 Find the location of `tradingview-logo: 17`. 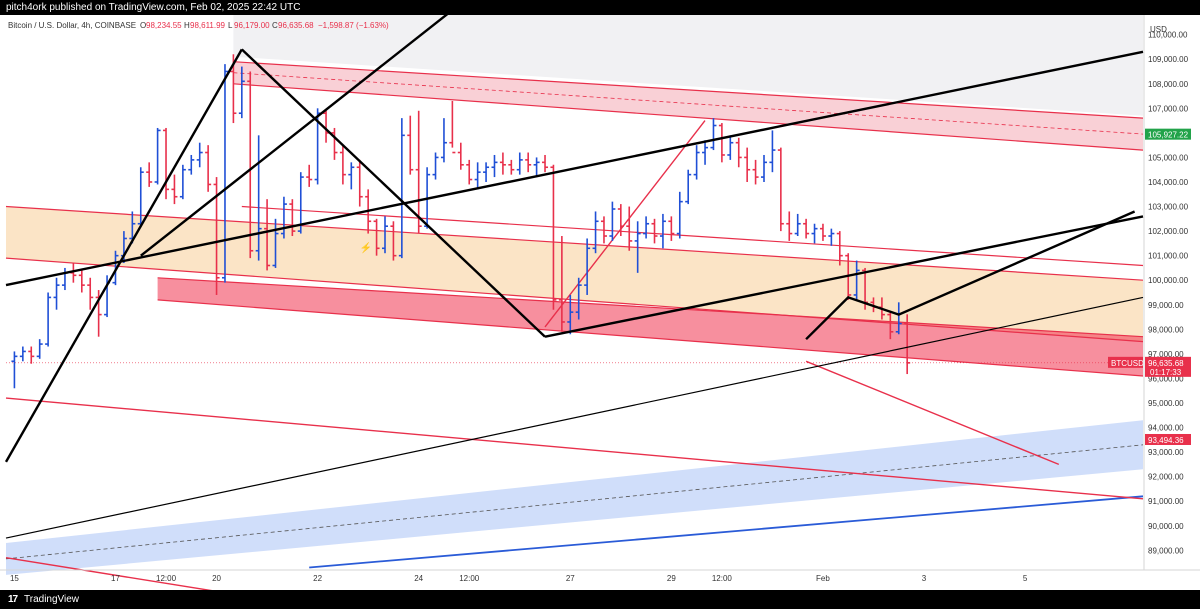

tradingview-logo: 17 is located at coordinates (13, 599).